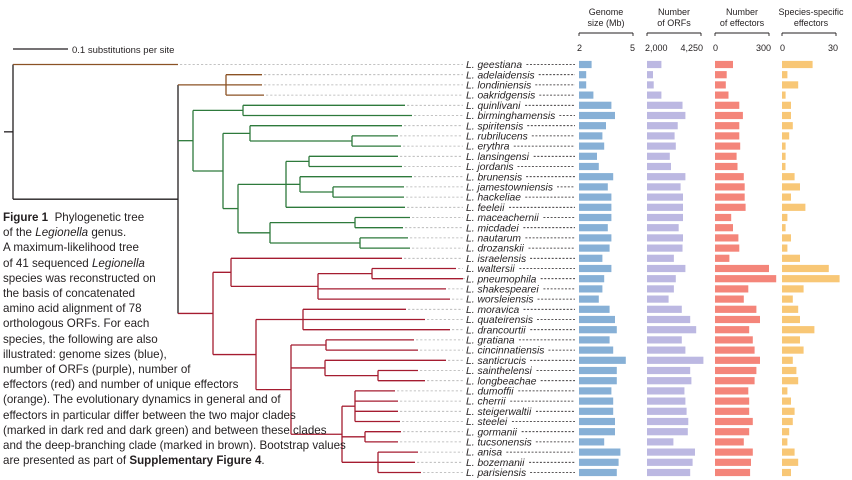 The image size is (852, 480). I want to click on species-label: L. maceachernii, so click(502, 218).